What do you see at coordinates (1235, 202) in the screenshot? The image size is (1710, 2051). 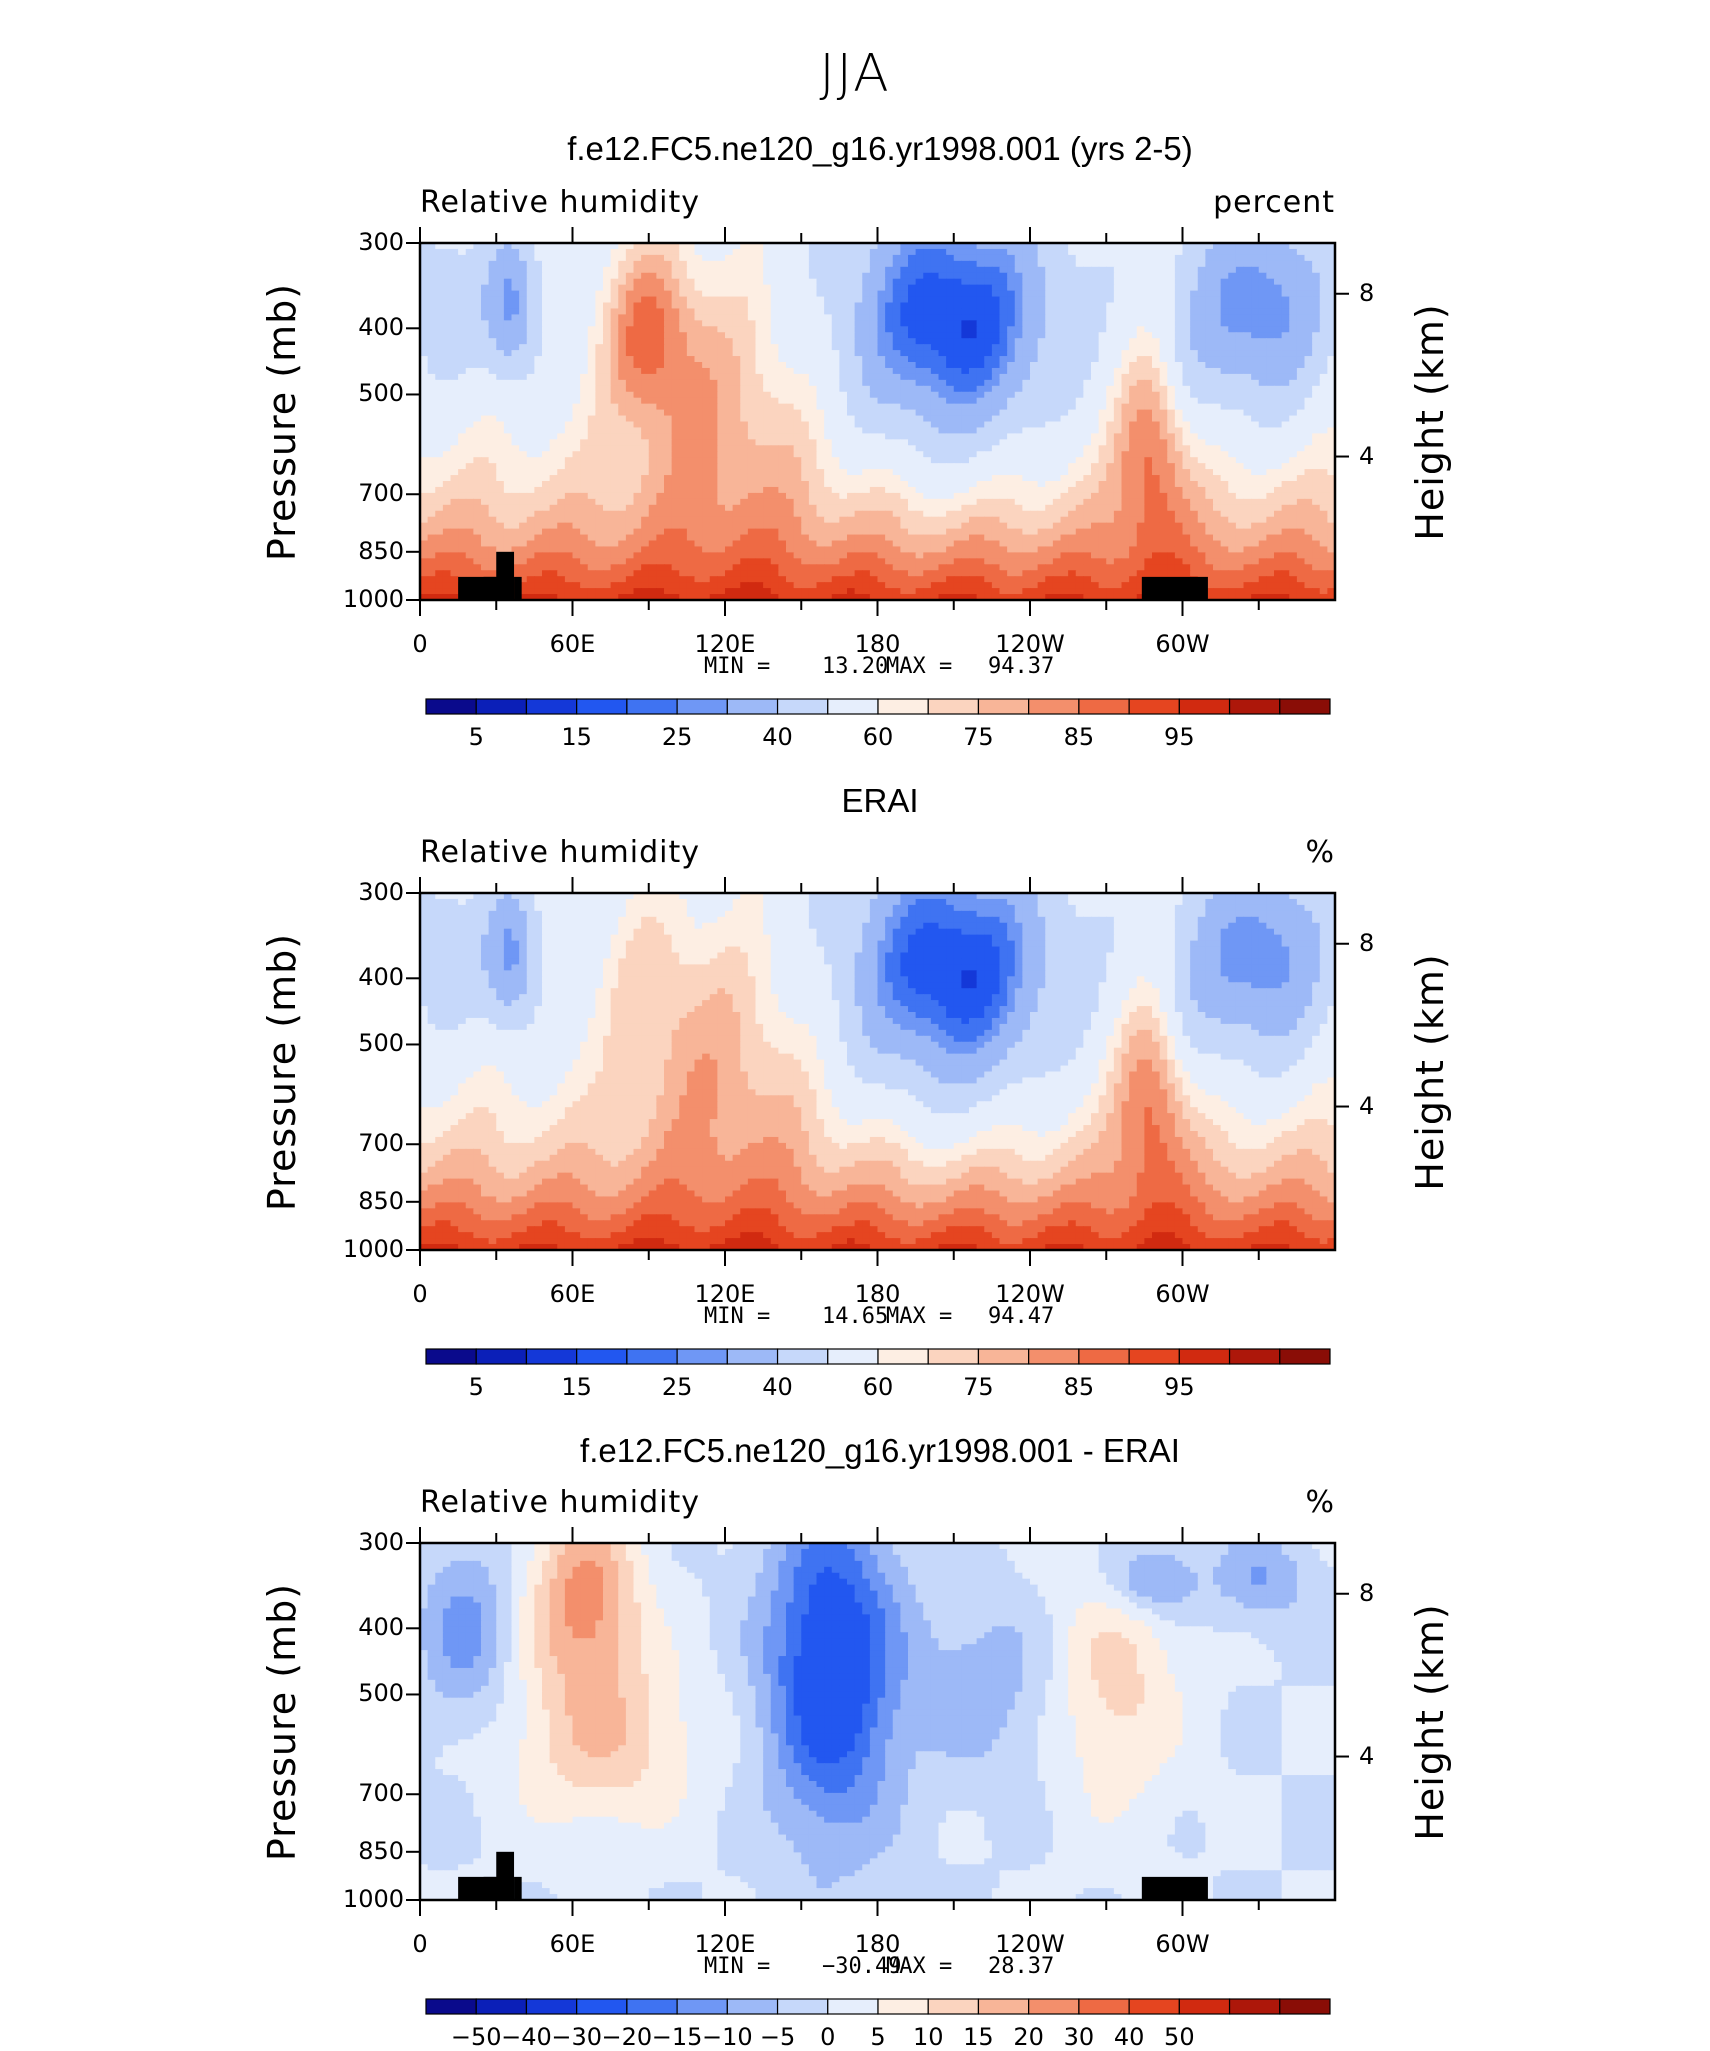 I see `units-label: percent` at bounding box center [1235, 202].